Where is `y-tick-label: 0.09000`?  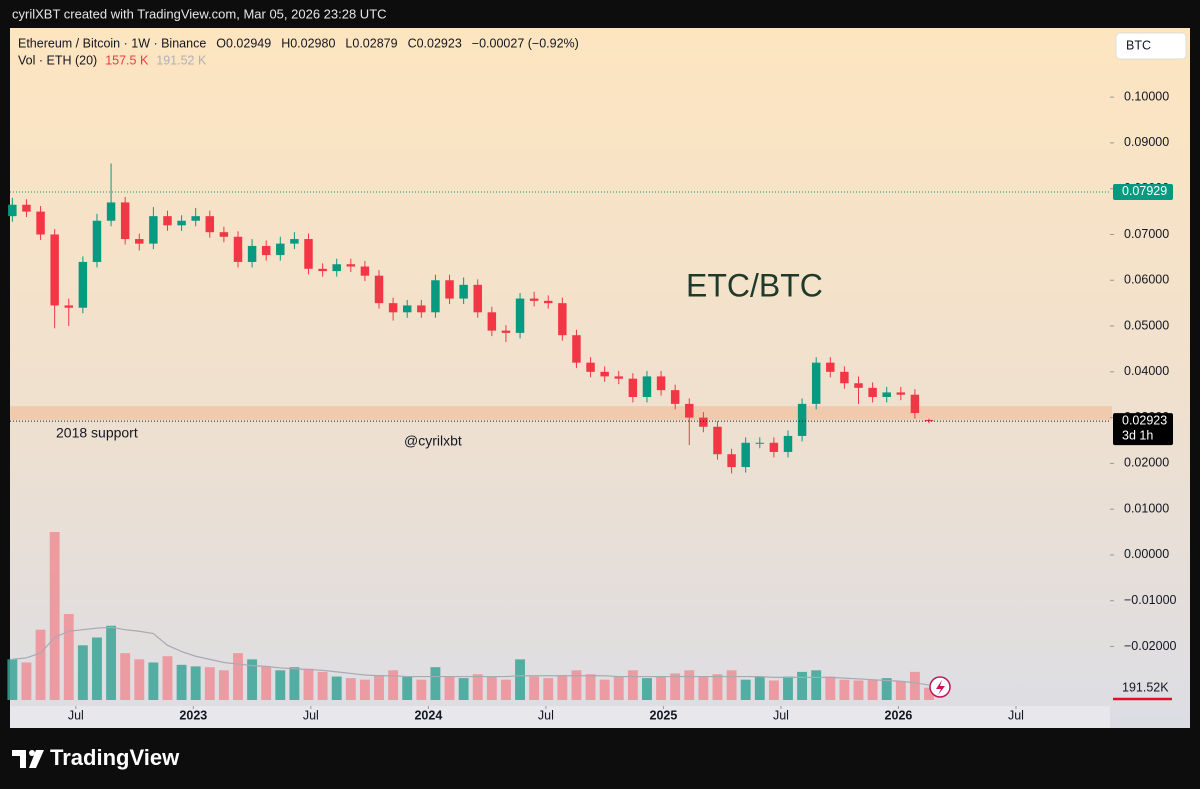 y-tick-label: 0.09000 is located at coordinates (1146, 142).